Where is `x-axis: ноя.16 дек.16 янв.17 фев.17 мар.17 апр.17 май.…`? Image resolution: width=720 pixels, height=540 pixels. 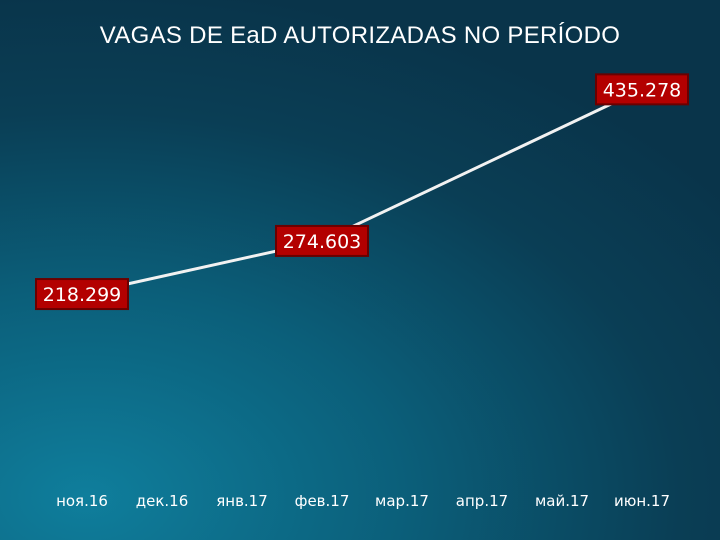
x-axis: ноя.16 дек.16 янв.17 фев.17 мар.17 апр.17 май.… is located at coordinates (363, 501).